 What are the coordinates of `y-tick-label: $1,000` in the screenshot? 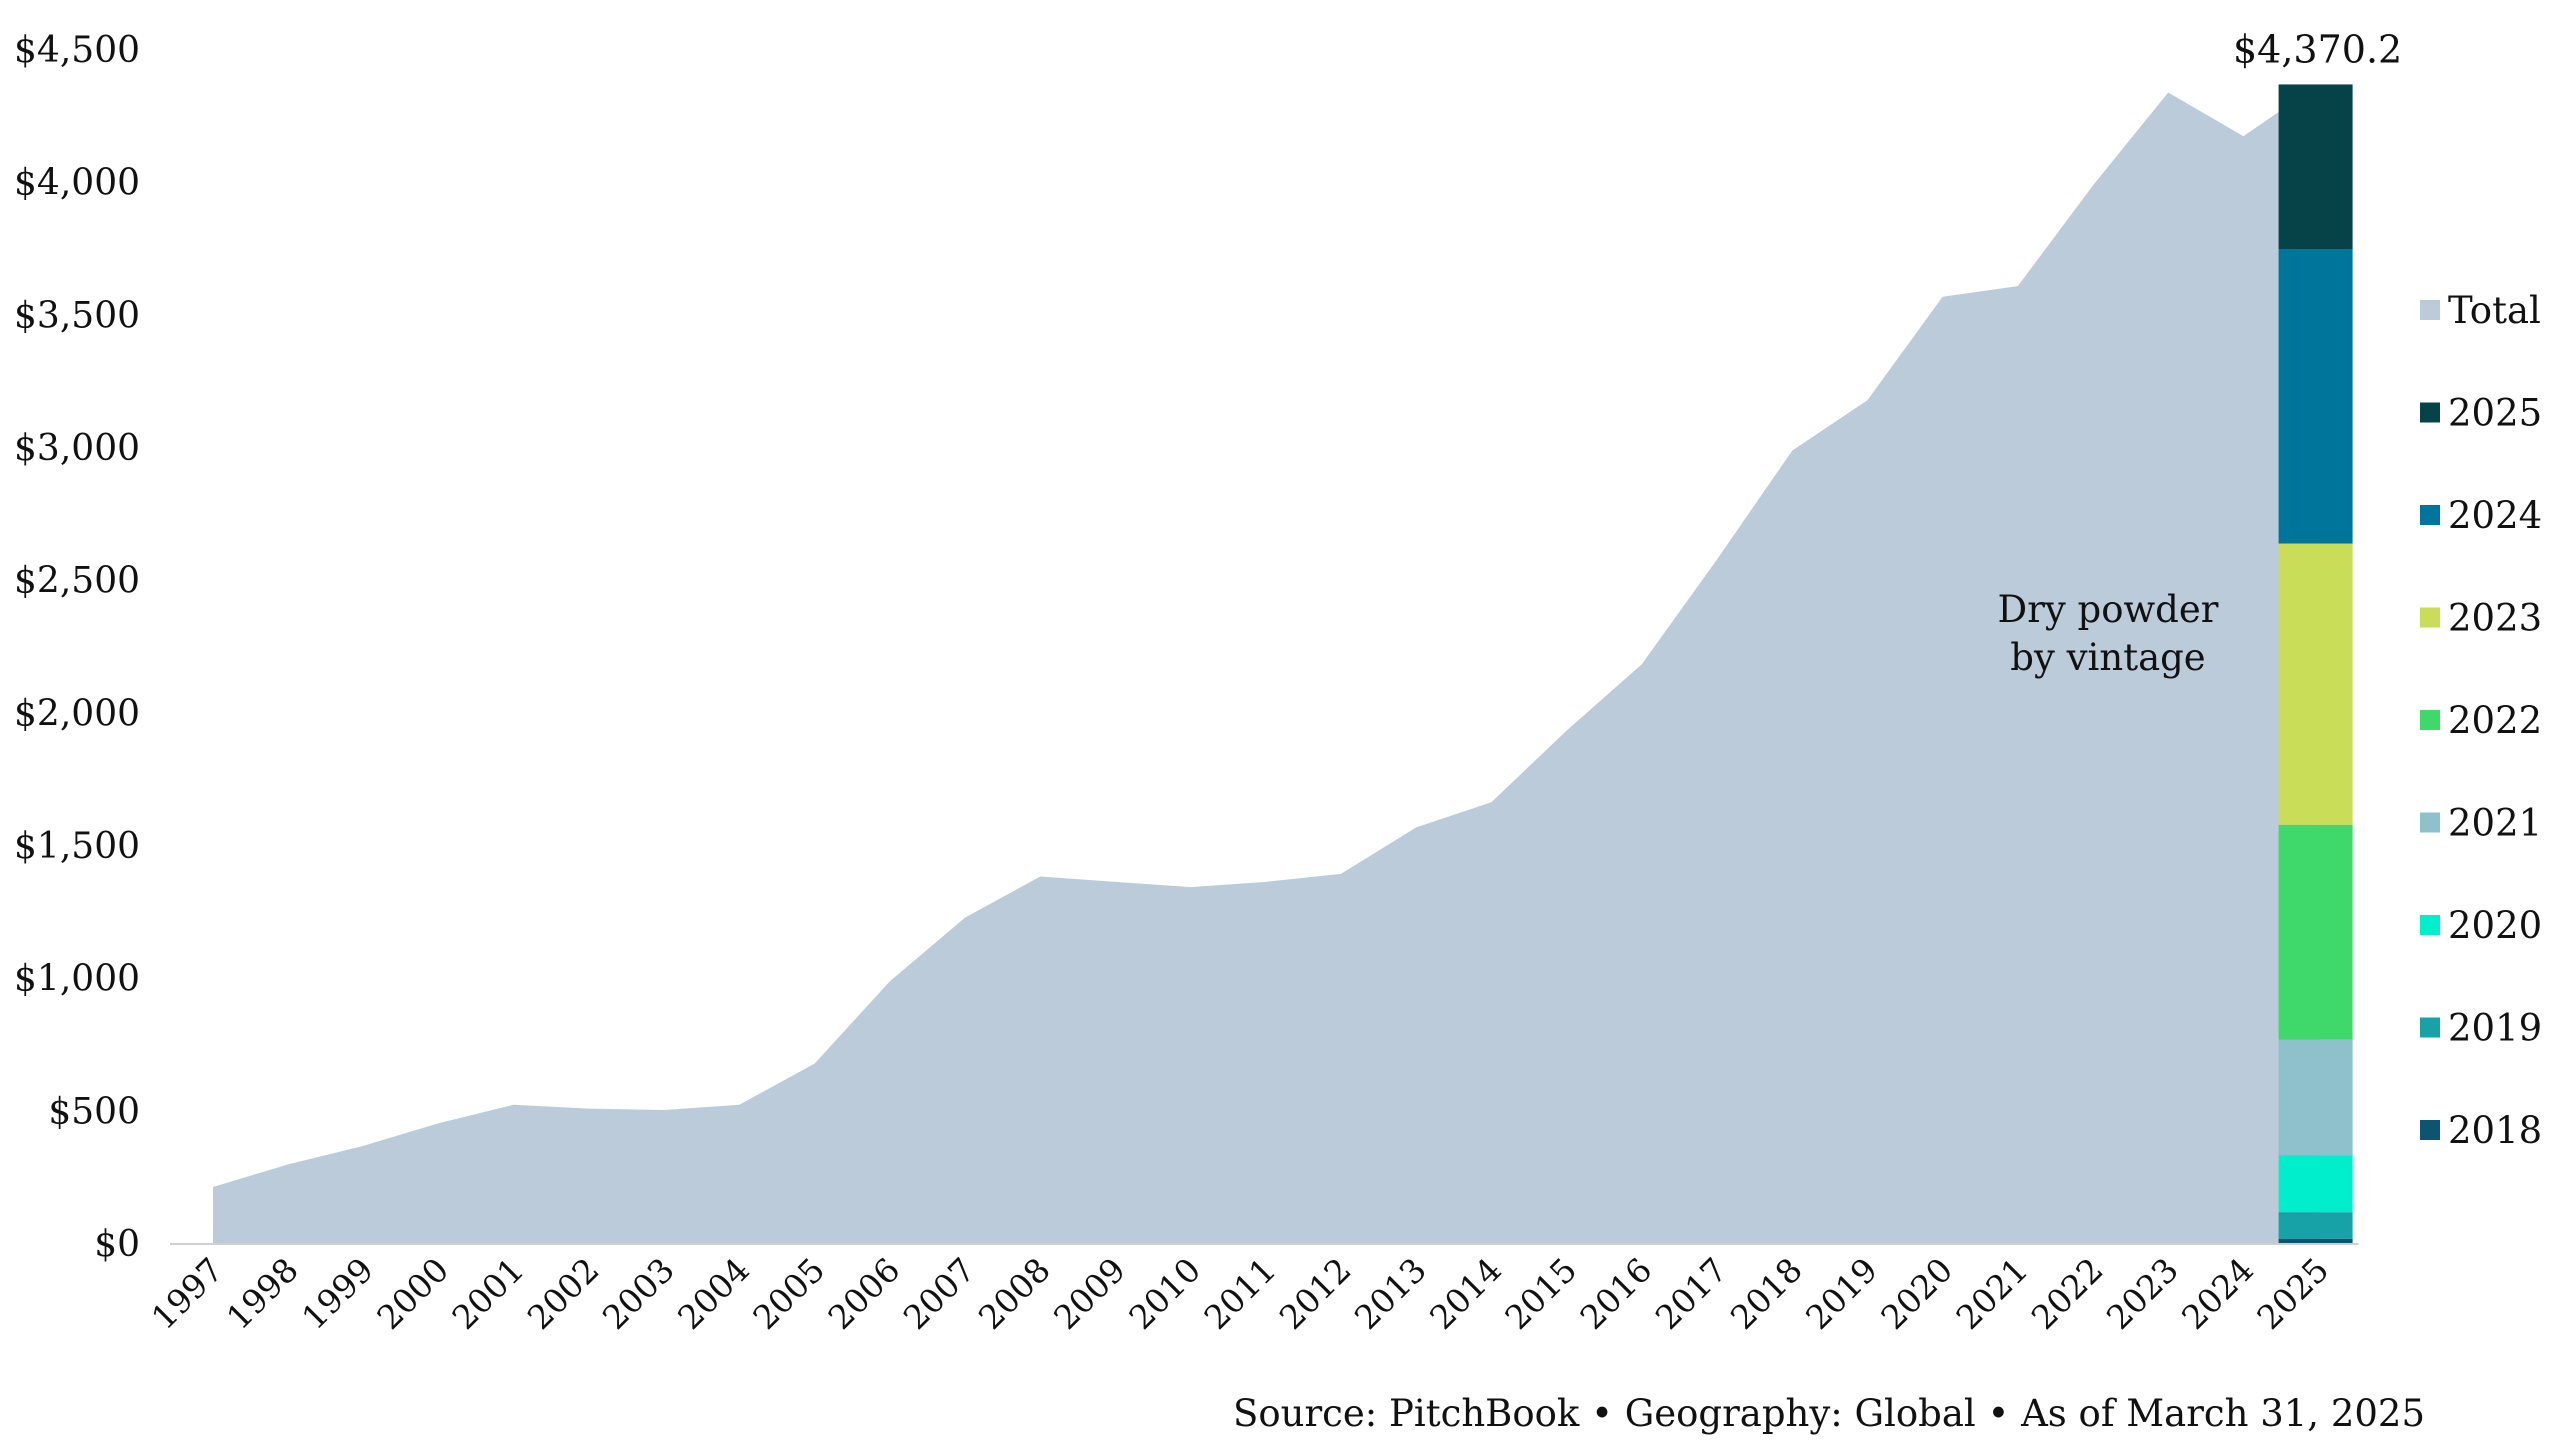 It's located at (77, 979).